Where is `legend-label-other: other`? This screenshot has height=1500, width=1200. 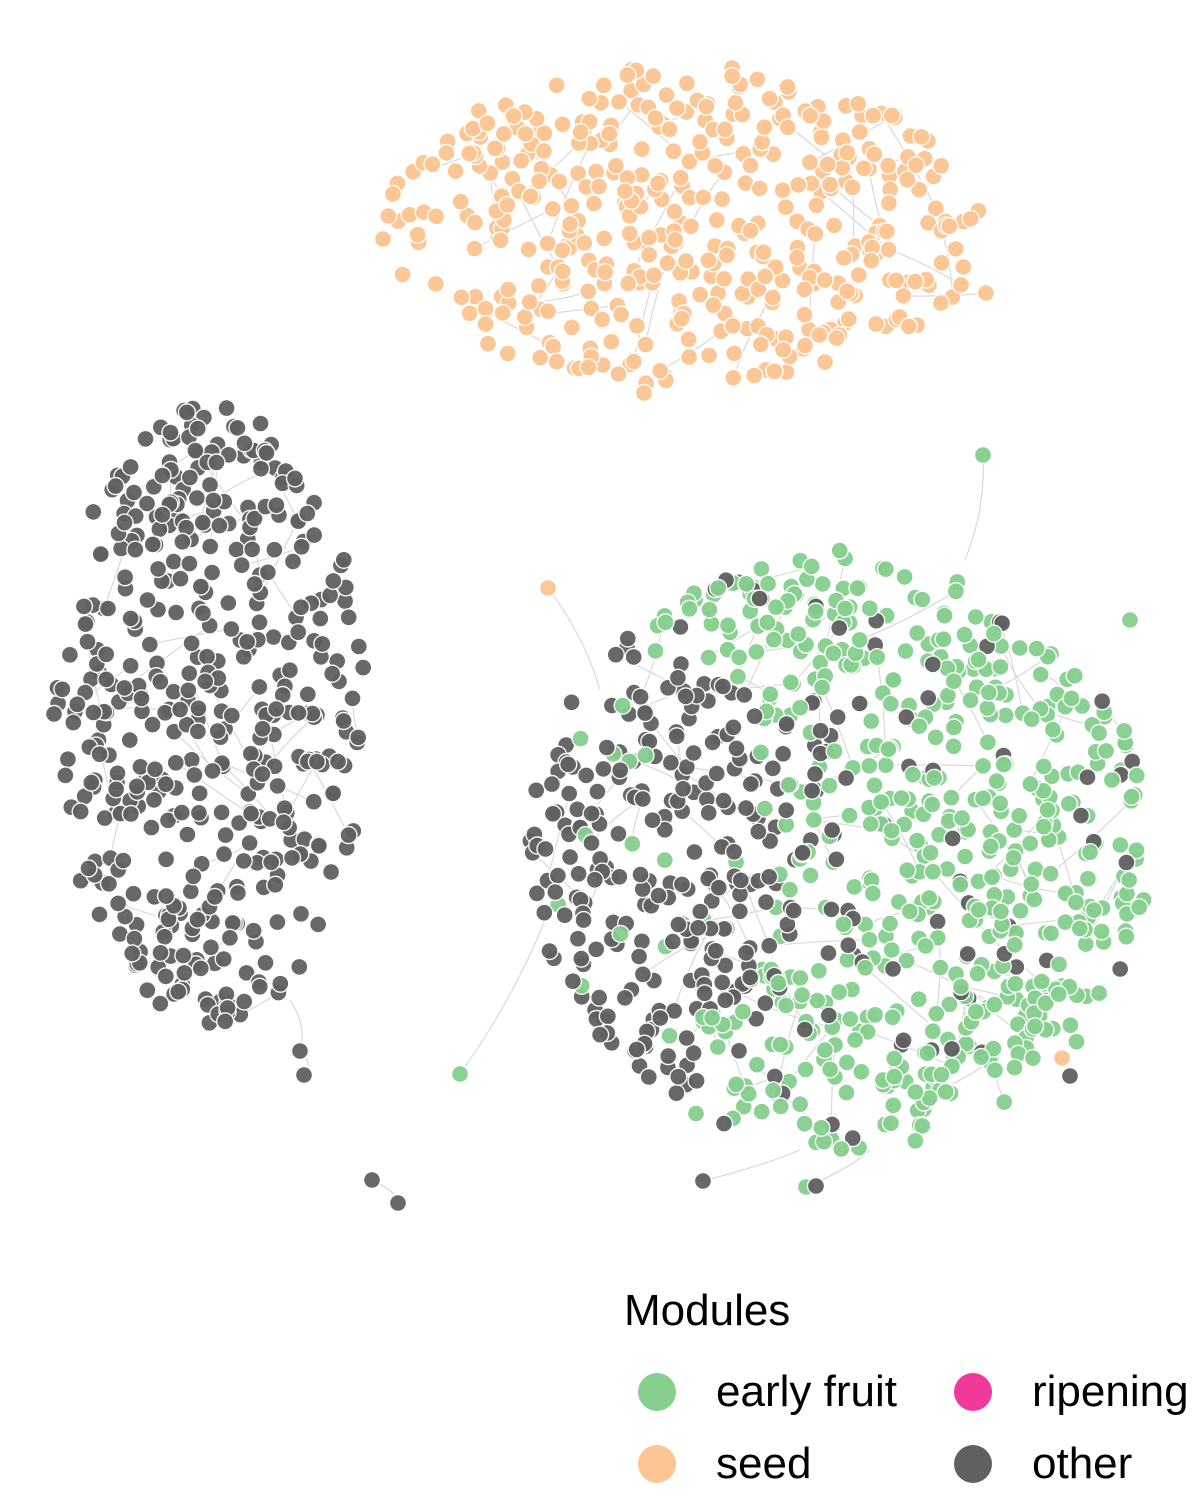 legend-label-other: other is located at coordinates (1082, 1463).